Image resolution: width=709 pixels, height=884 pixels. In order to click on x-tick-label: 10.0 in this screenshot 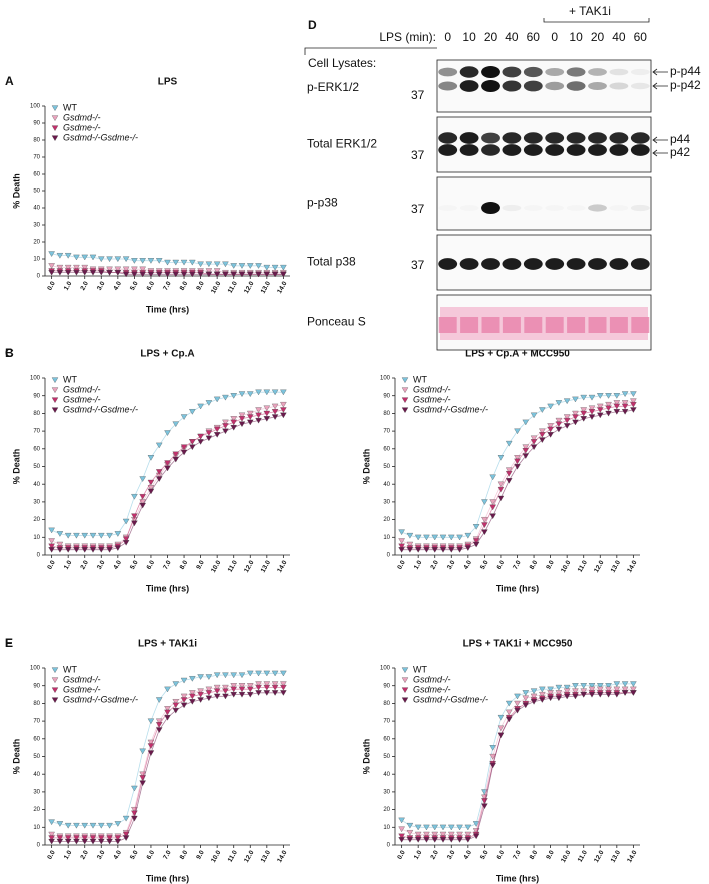, I will do `click(566, 566)`.